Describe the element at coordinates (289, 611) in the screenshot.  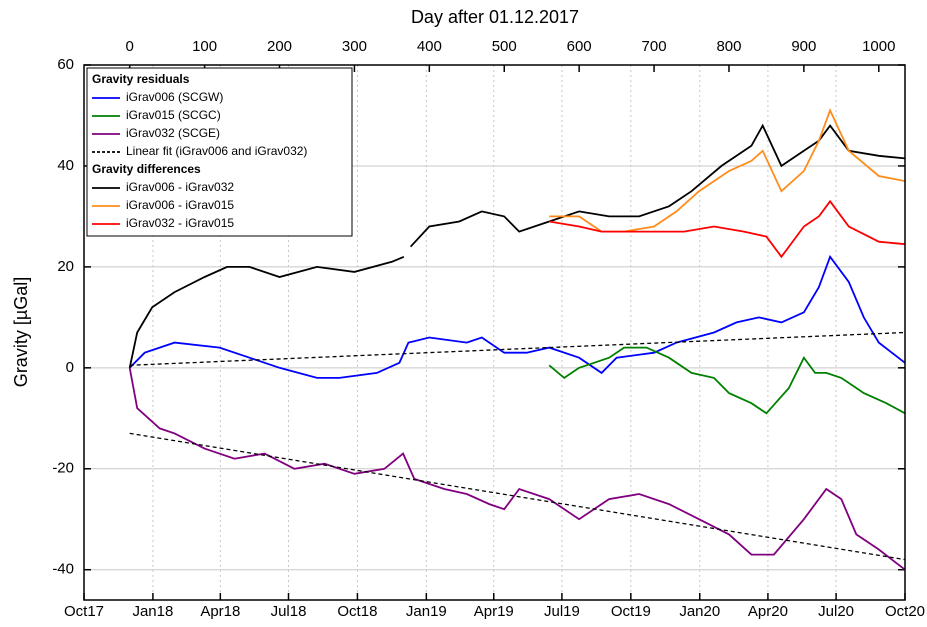
I see `x-tick-label: Jul18` at that location.